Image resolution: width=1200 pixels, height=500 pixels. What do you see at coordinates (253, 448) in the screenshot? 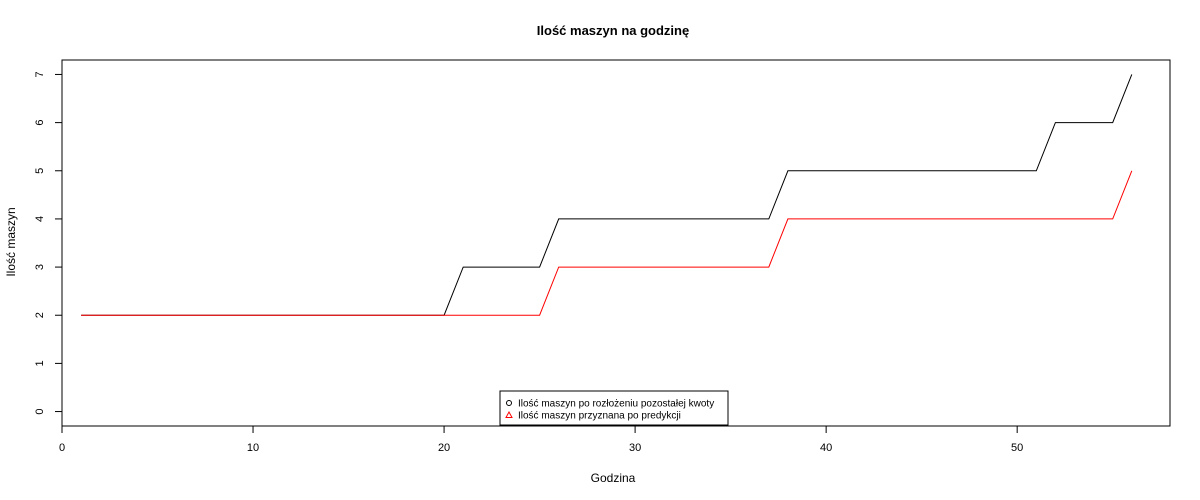
I see `x-tick-label: 10` at bounding box center [253, 448].